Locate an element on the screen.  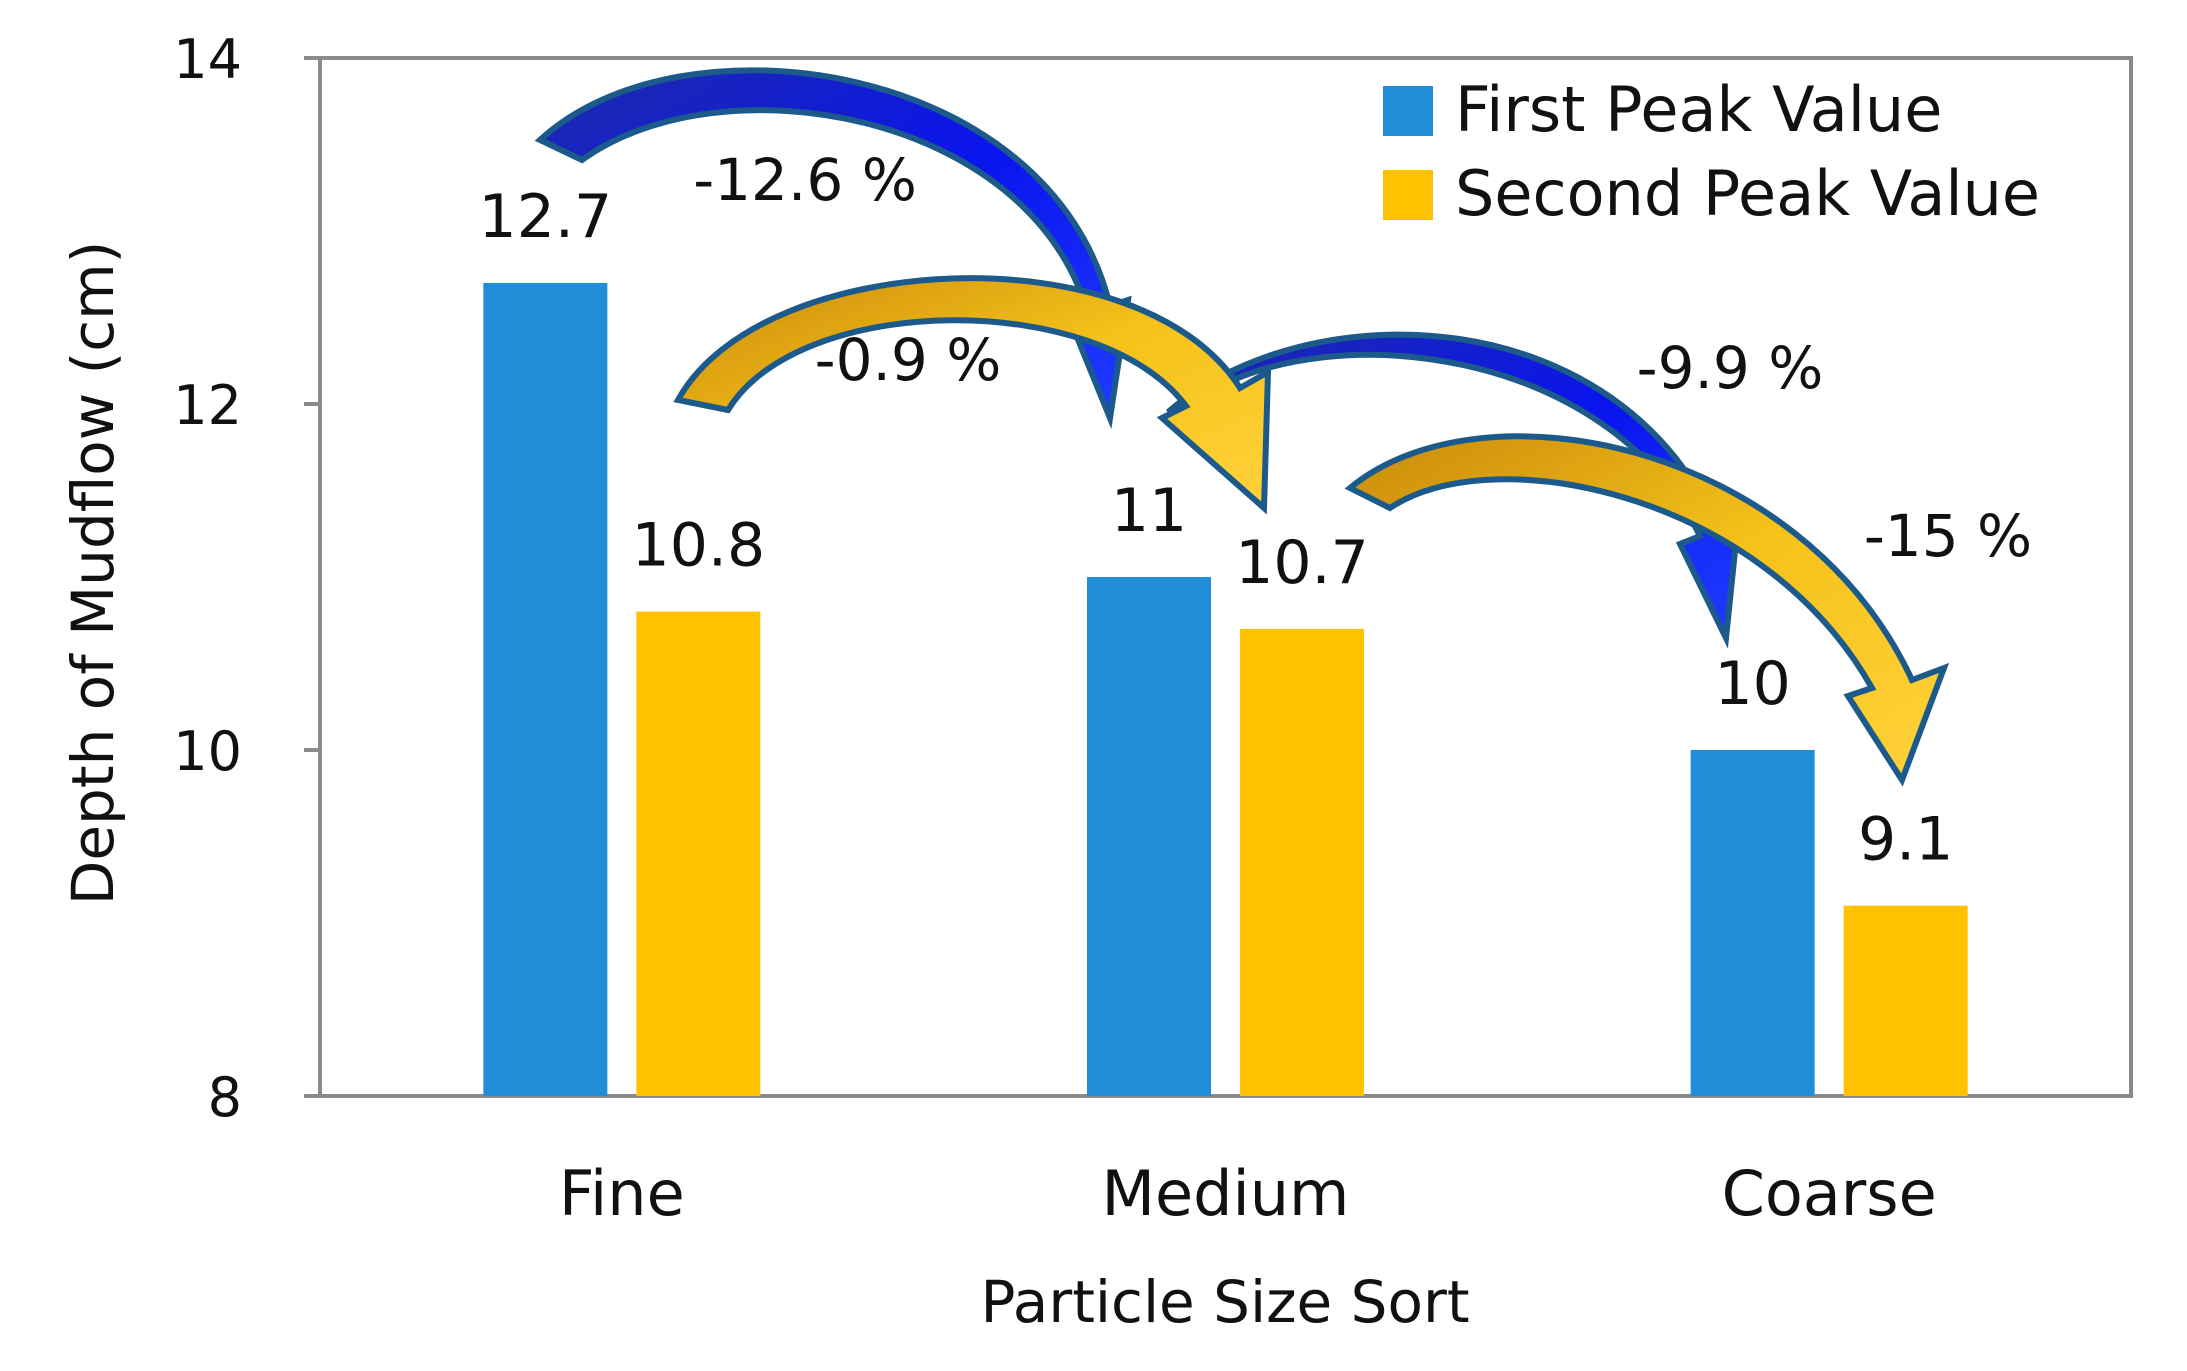
bar-value-label: 12.7 is located at coordinates (546, 217).